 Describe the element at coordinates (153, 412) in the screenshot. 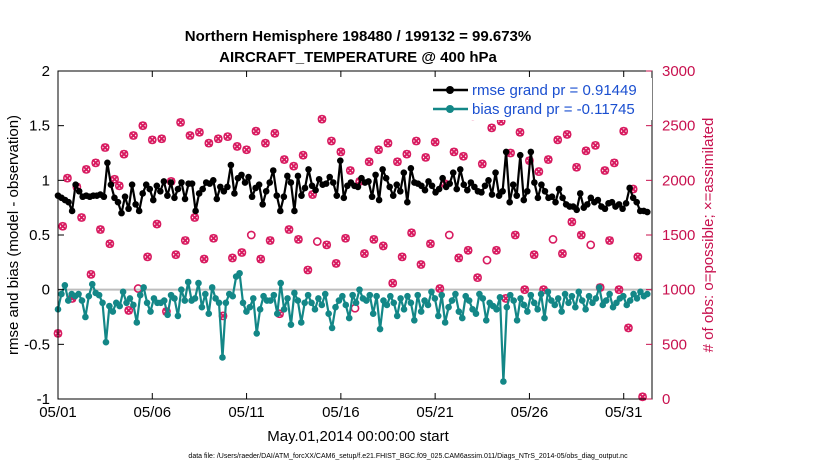

I see `x-tick-label: 05/06` at that location.